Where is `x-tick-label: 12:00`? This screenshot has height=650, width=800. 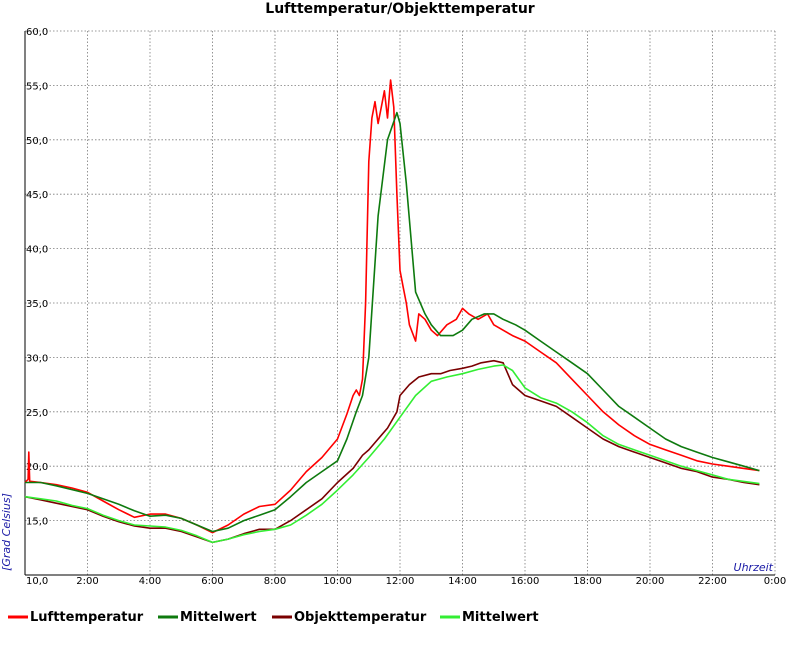 x-tick-label: 12:00 is located at coordinates (400, 581).